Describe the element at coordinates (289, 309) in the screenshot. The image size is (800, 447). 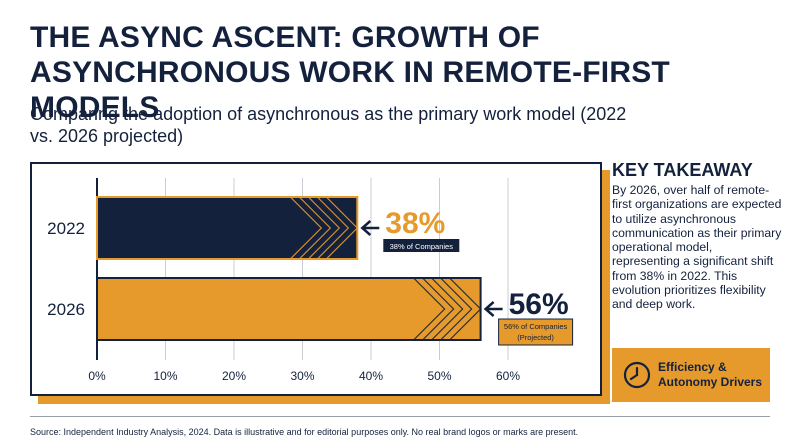
I see `bar` at that location.